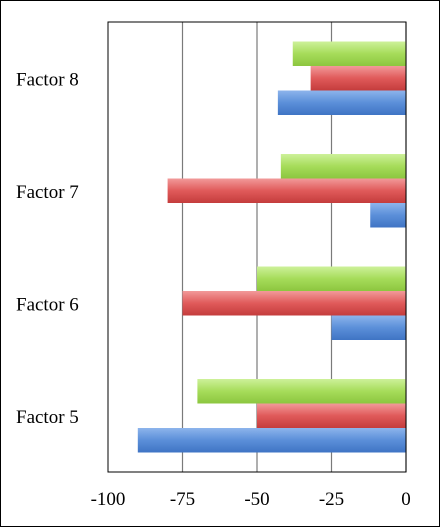 Image resolution: width=440 pixels, height=527 pixels. What do you see at coordinates (47, 79) in the screenshot?
I see `category-label: Factor 8` at bounding box center [47, 79].